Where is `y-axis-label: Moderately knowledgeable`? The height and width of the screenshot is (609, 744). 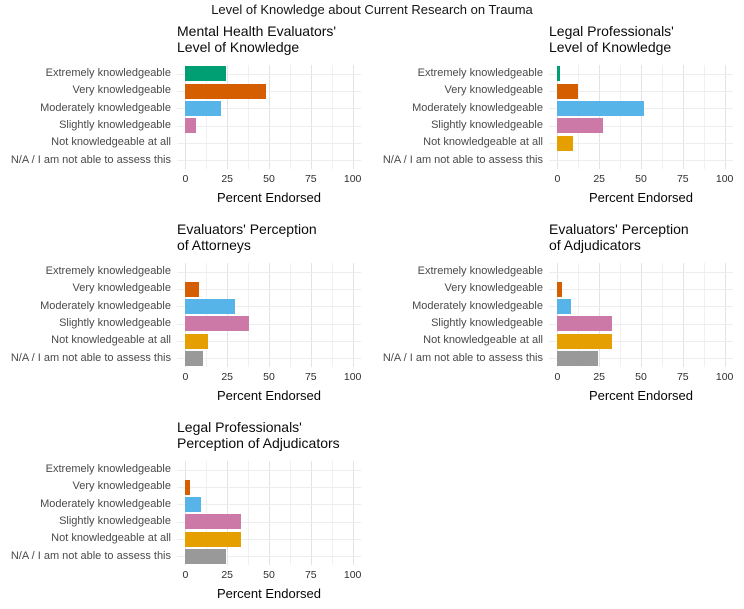 y-axis-label: Moderately knowledgeable is located at coordinates (105, 305).